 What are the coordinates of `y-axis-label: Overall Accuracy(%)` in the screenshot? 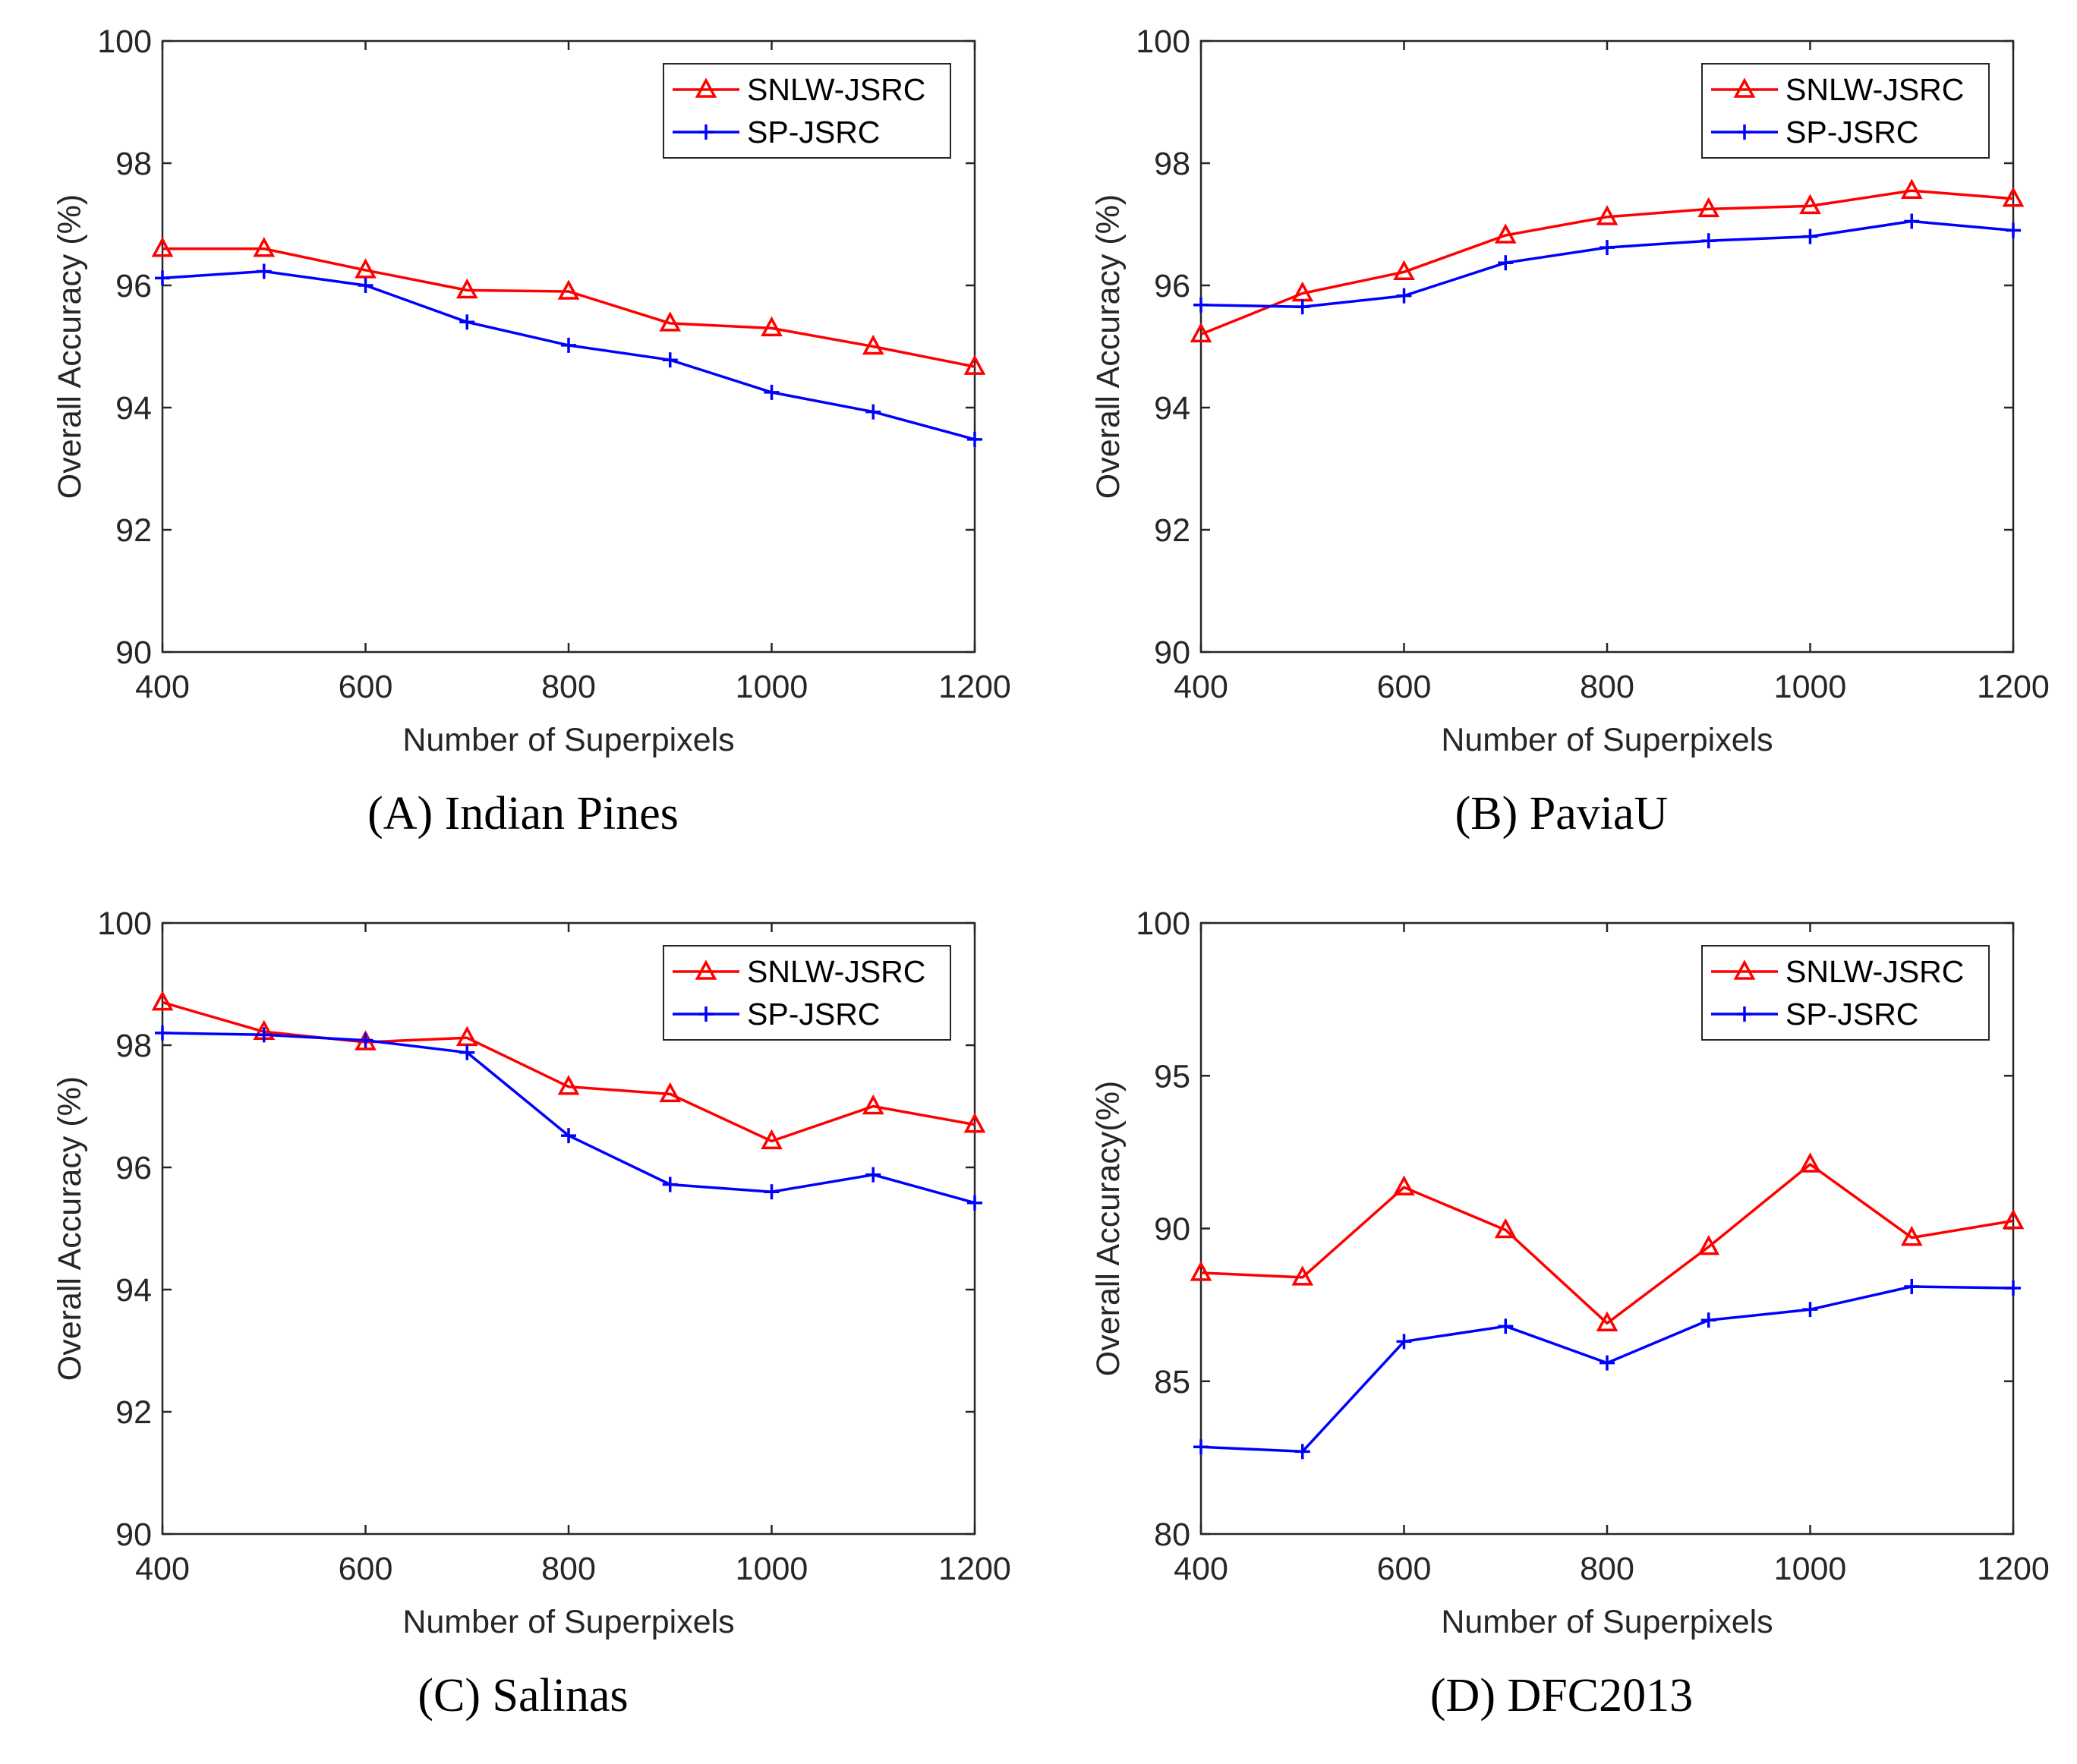 It's located at (1108, 1228).